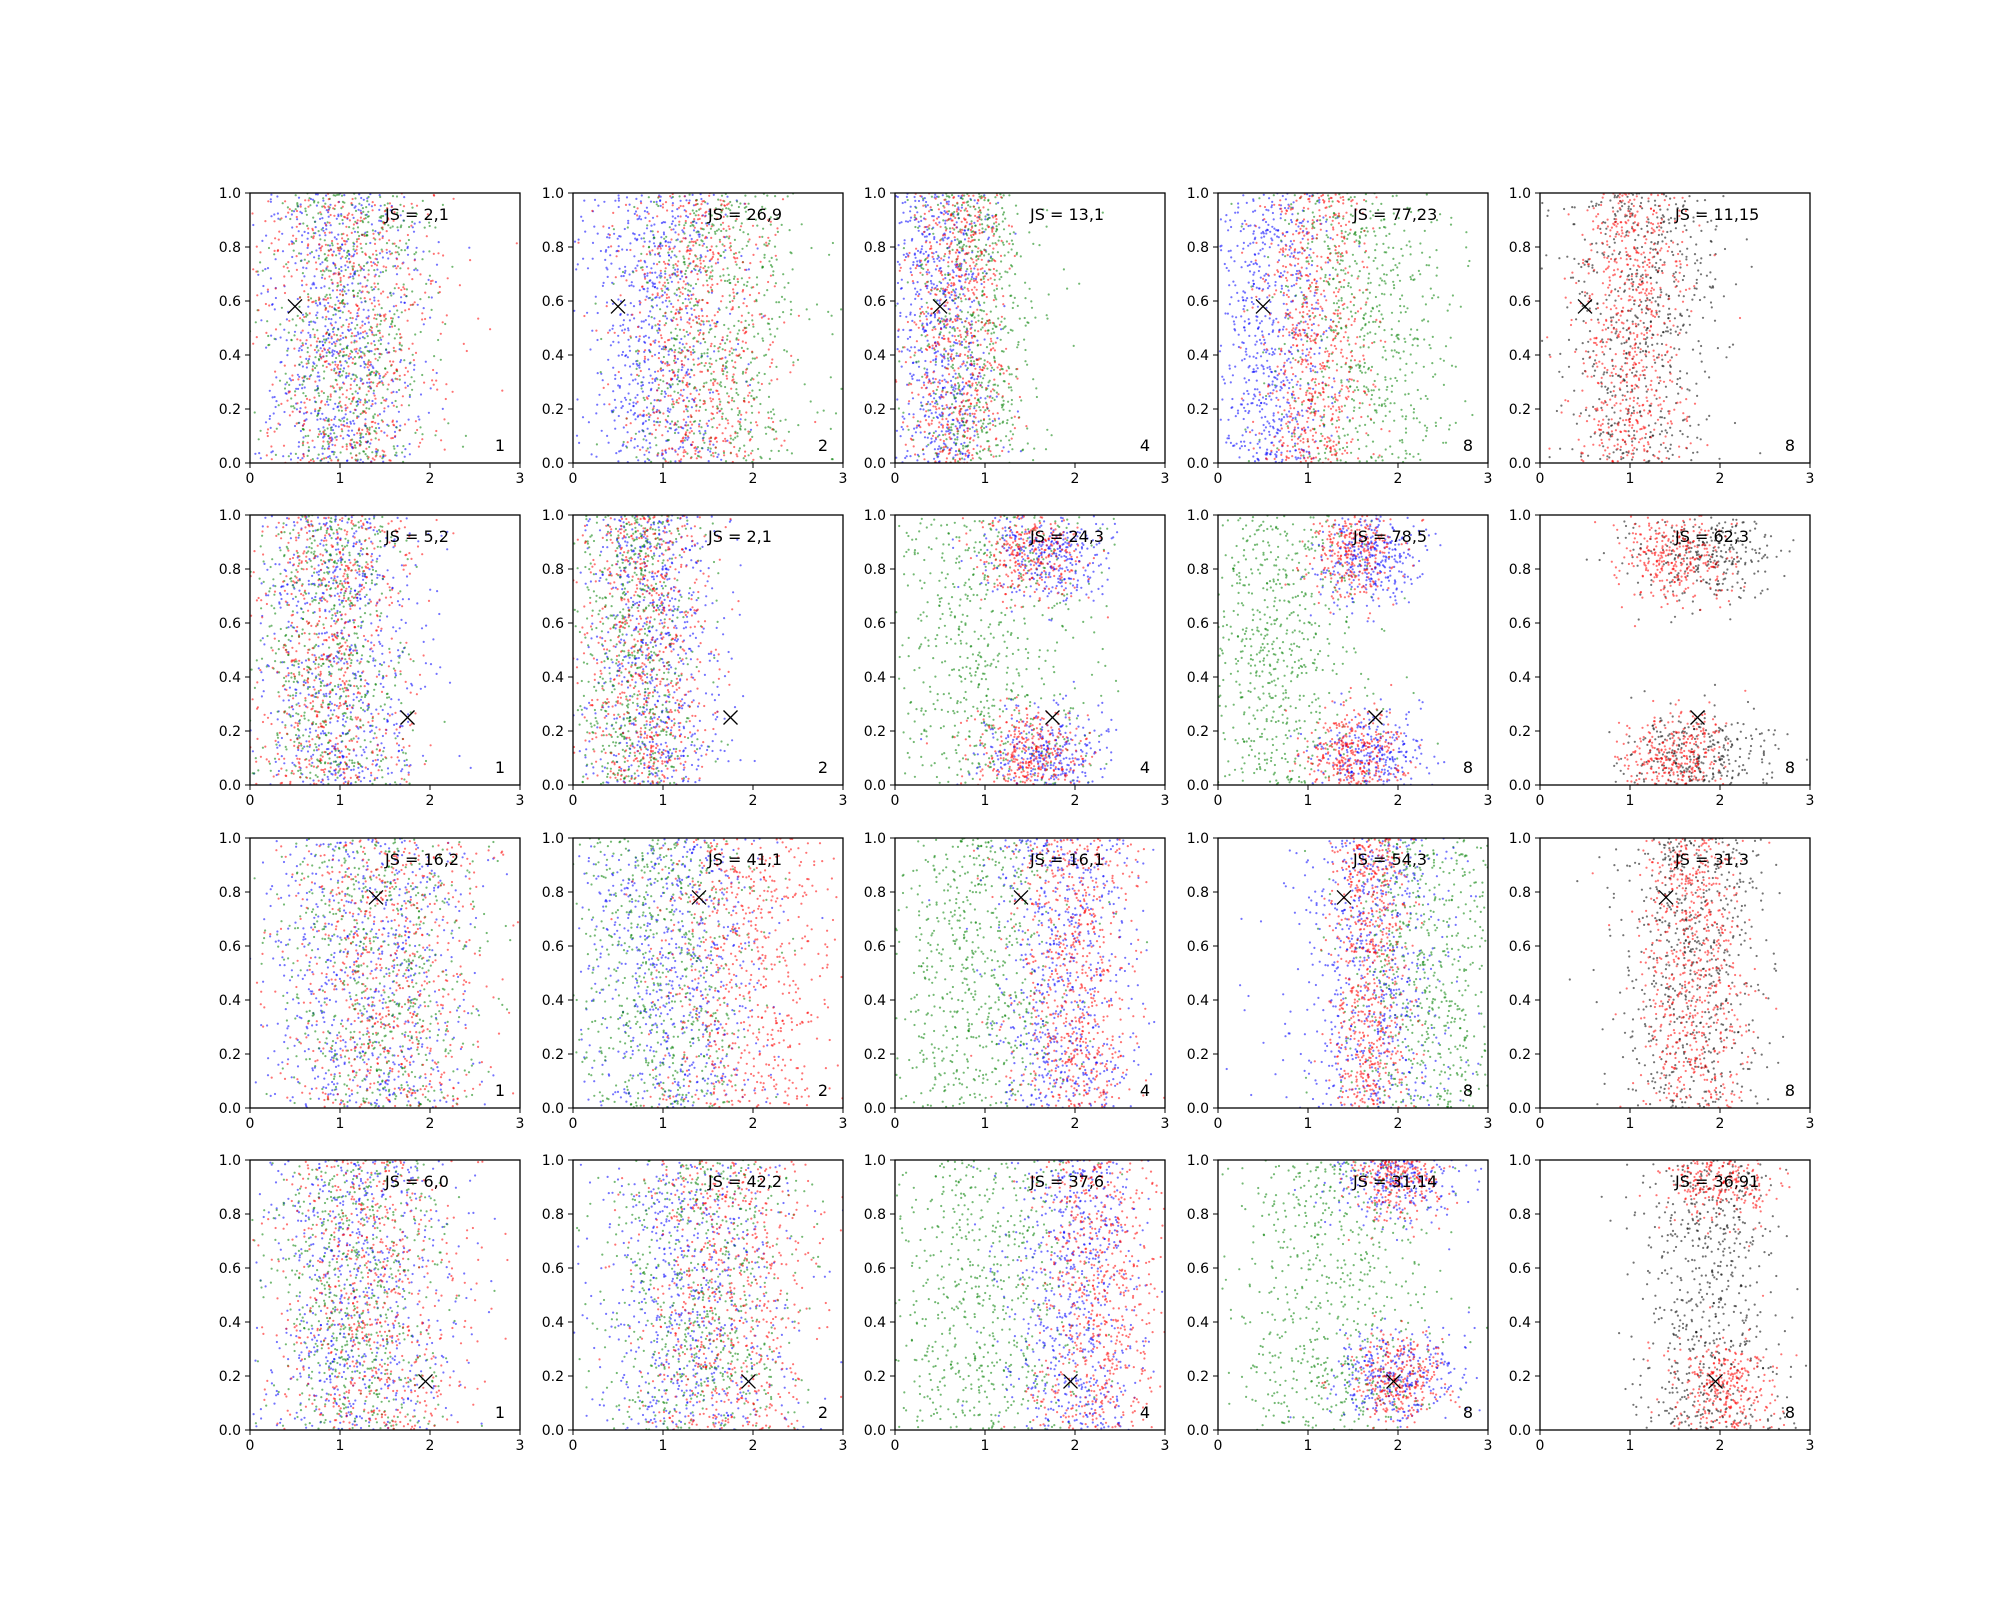  Describe the element at coordinates (695, 336) in the screenshot. I see `subplot-r0-c1: 0 1 2 30.00.20.40.60.81.0JS = 26,92` at that location.